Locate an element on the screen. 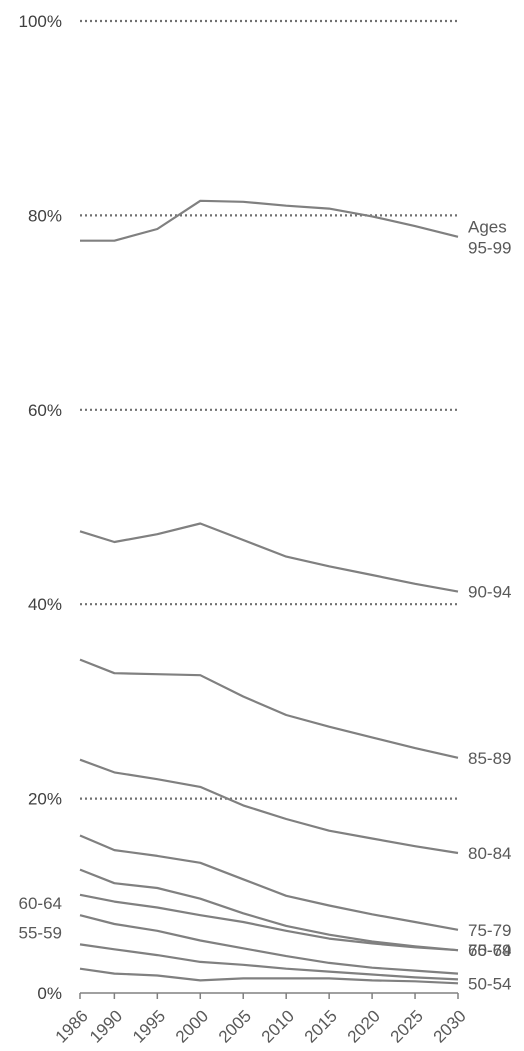  series-label: 55-59 is located at coordinates (40, 932).